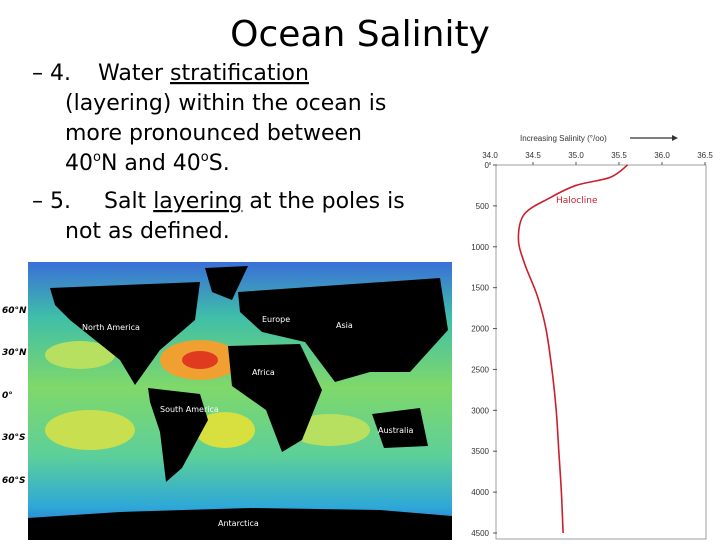  I want to click on lon-label: 0°, so click(245, 535).